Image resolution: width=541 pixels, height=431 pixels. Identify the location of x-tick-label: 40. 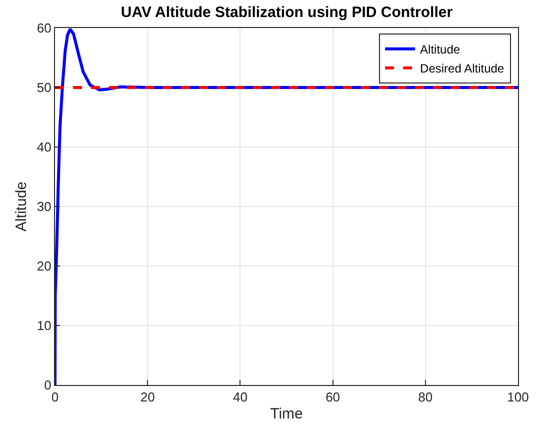
(240, 397).